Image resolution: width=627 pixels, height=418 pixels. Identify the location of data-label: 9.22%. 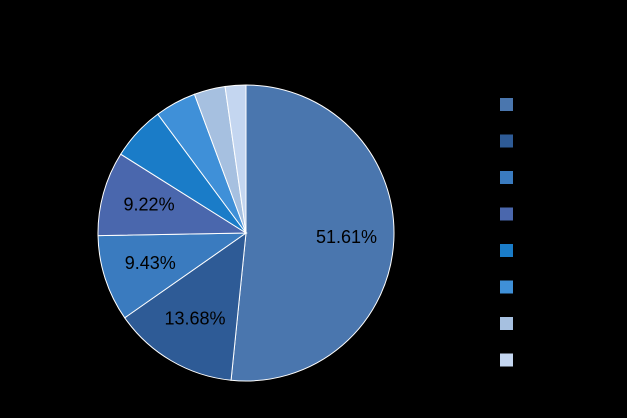
(149, 205).